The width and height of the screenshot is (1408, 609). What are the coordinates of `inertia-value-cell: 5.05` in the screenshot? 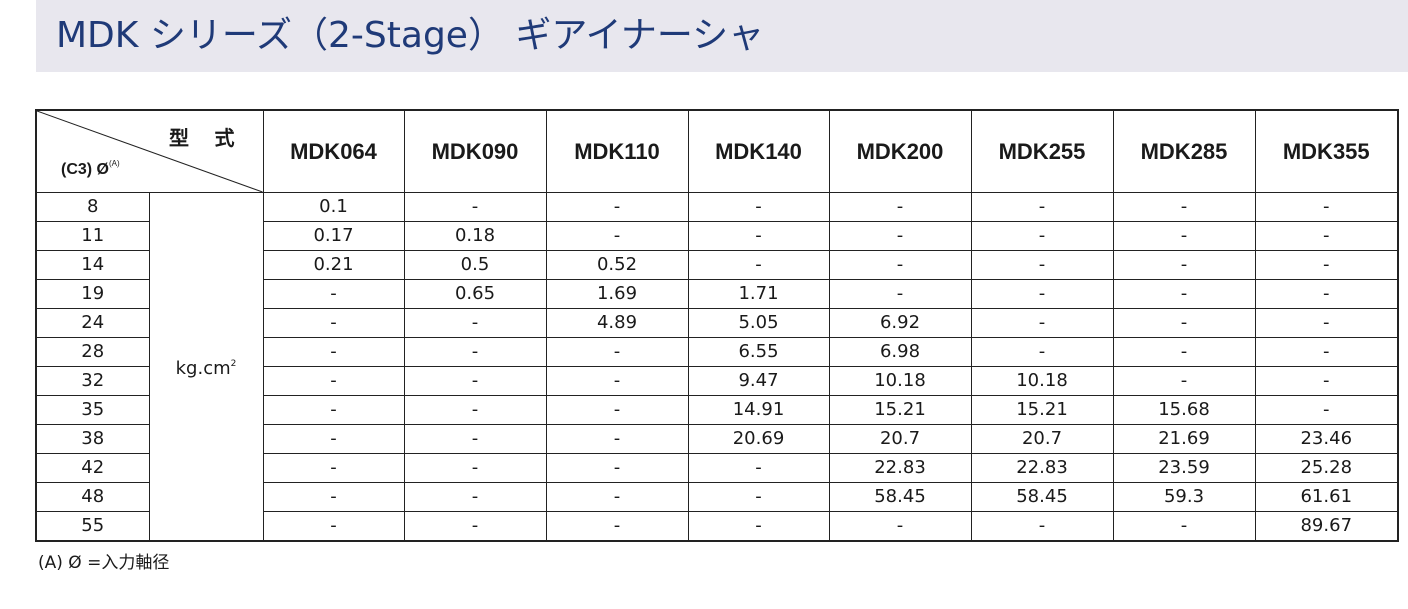 It's located at (758, 323).